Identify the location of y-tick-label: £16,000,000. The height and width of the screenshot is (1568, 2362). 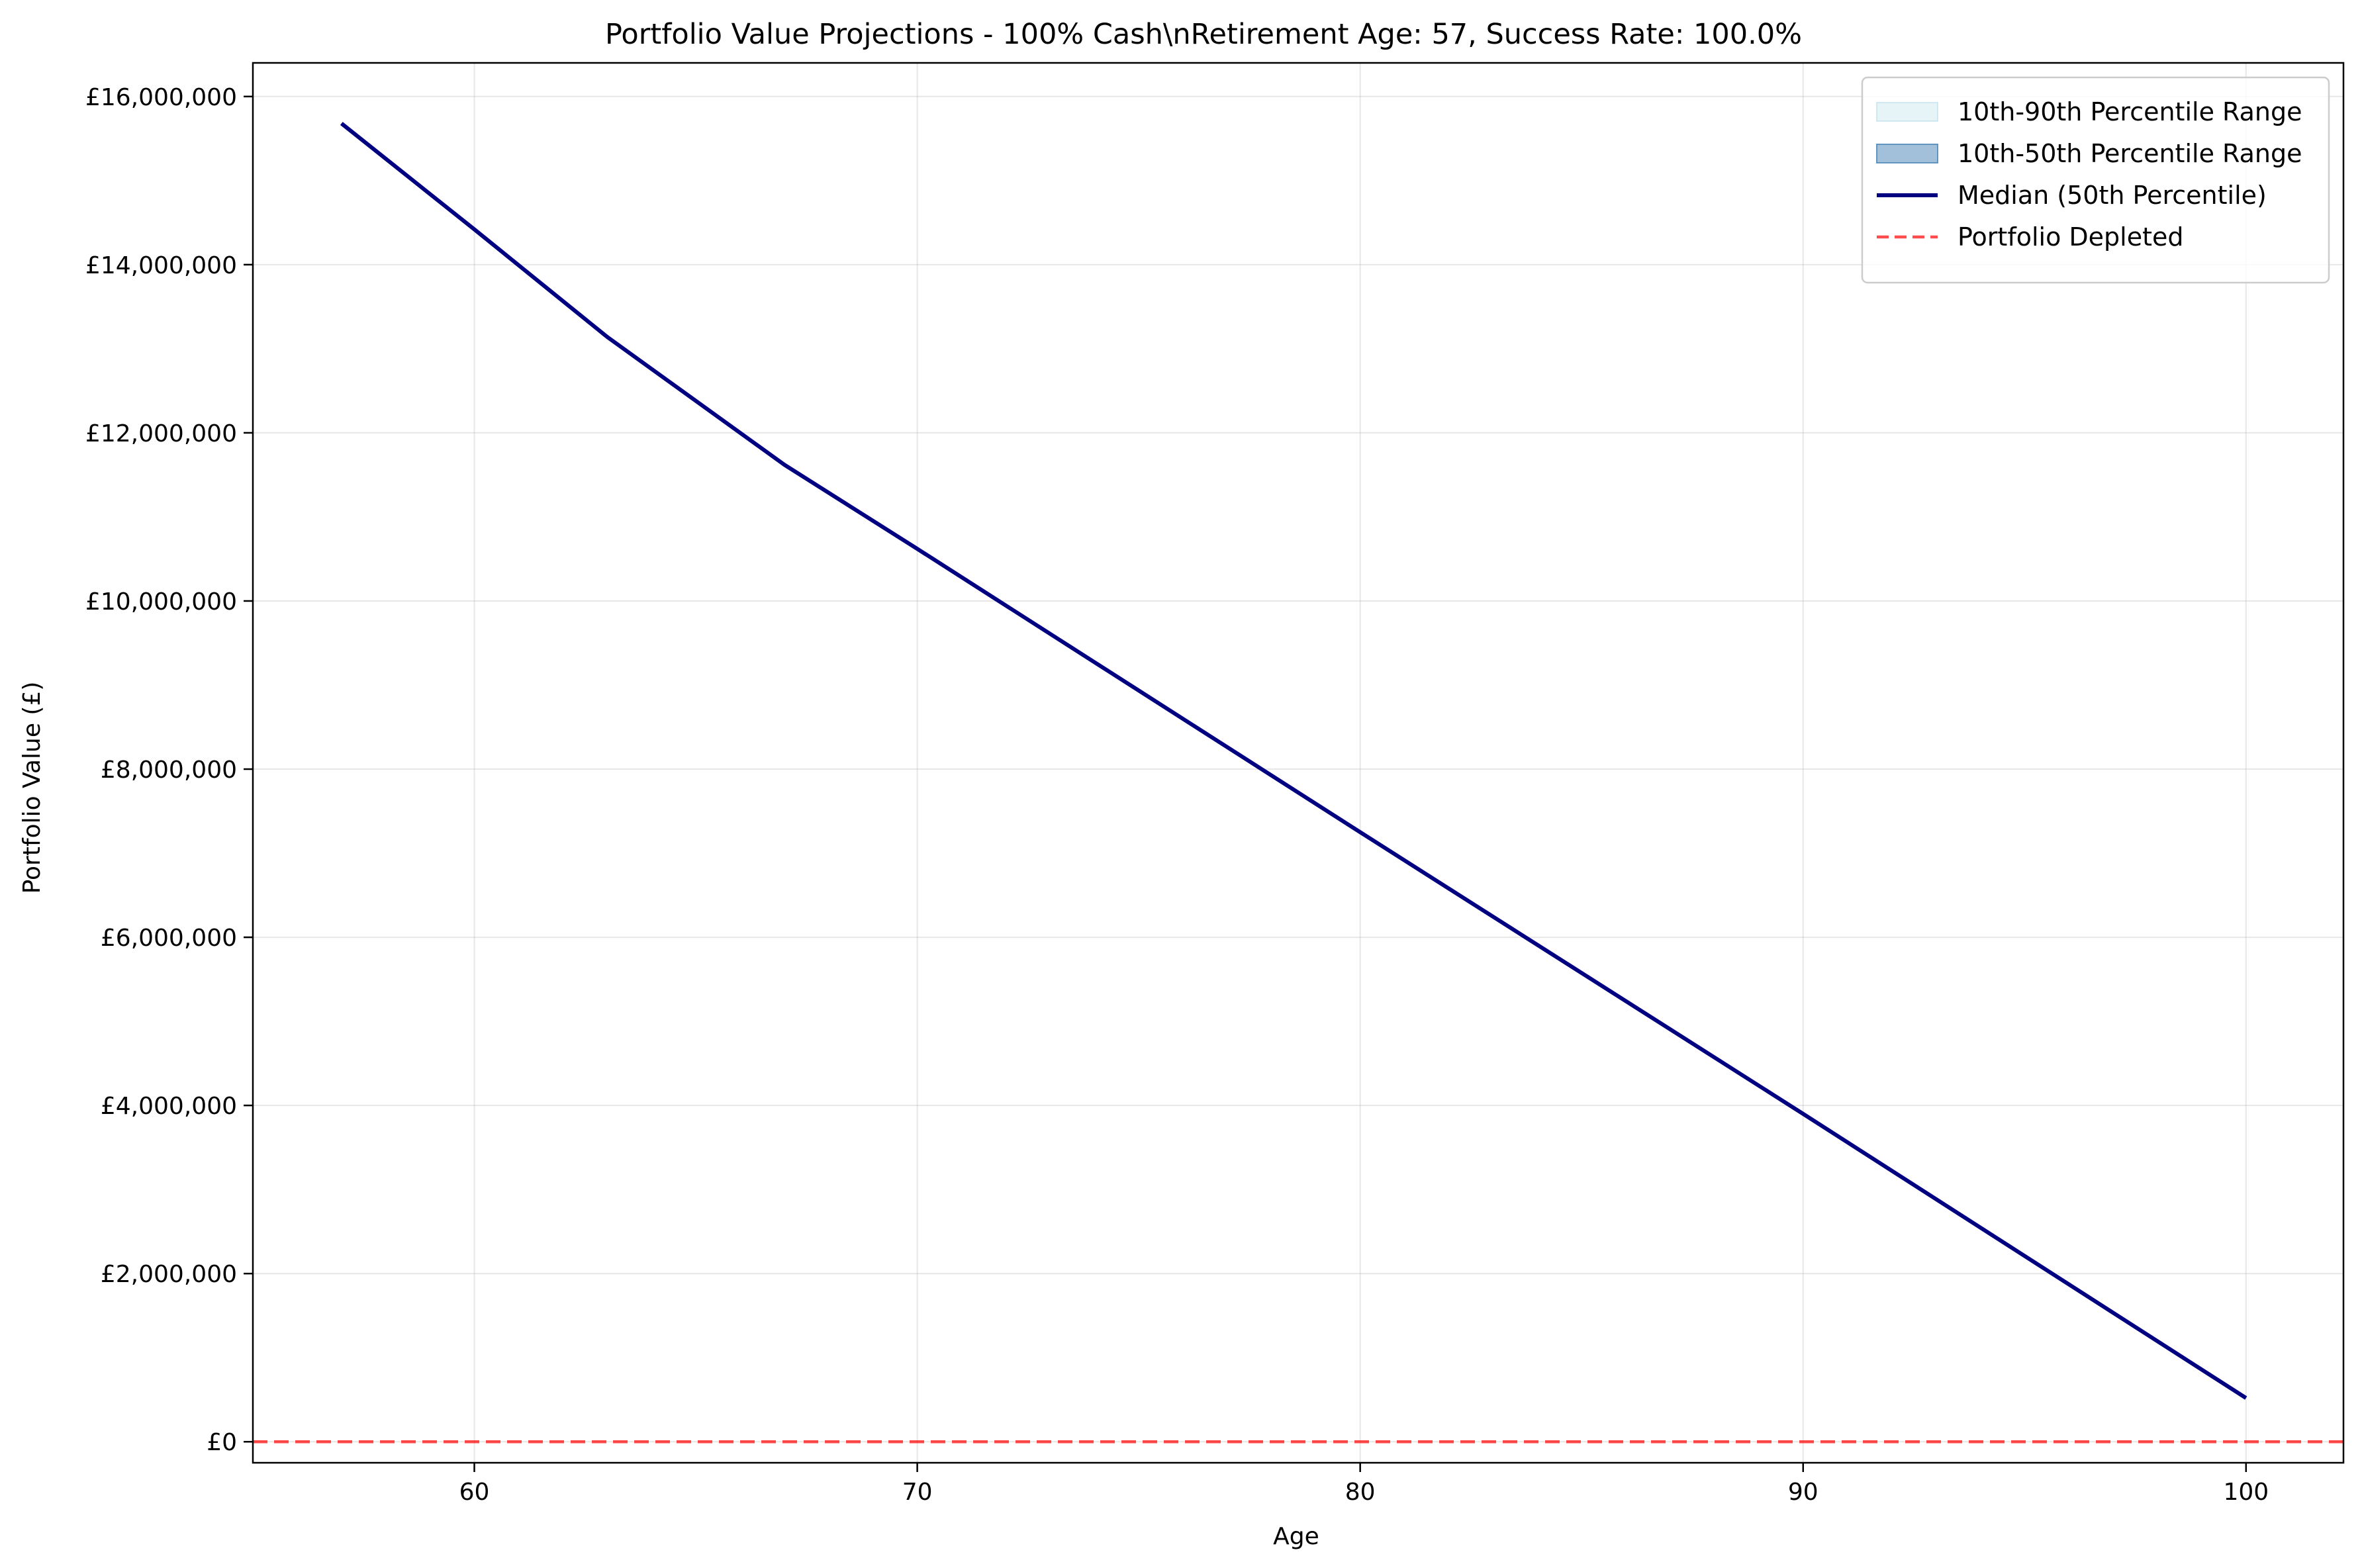
(161, 97).